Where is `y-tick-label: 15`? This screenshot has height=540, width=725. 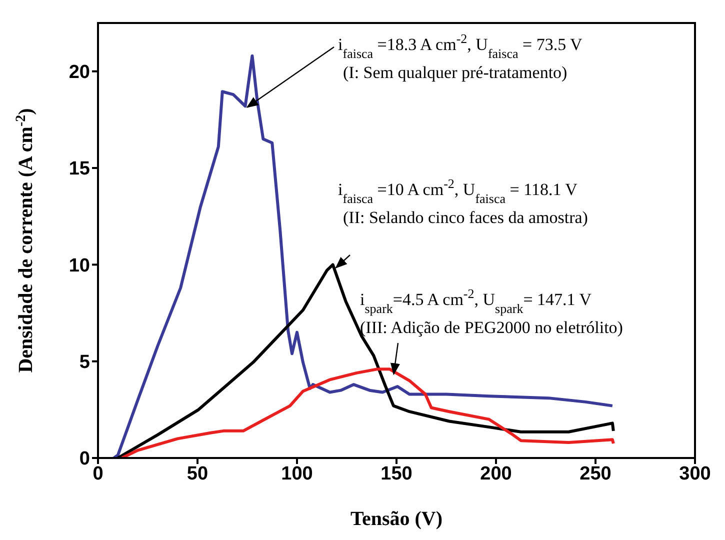
y-tick-label: 15 is located at coordinates (79, 169).